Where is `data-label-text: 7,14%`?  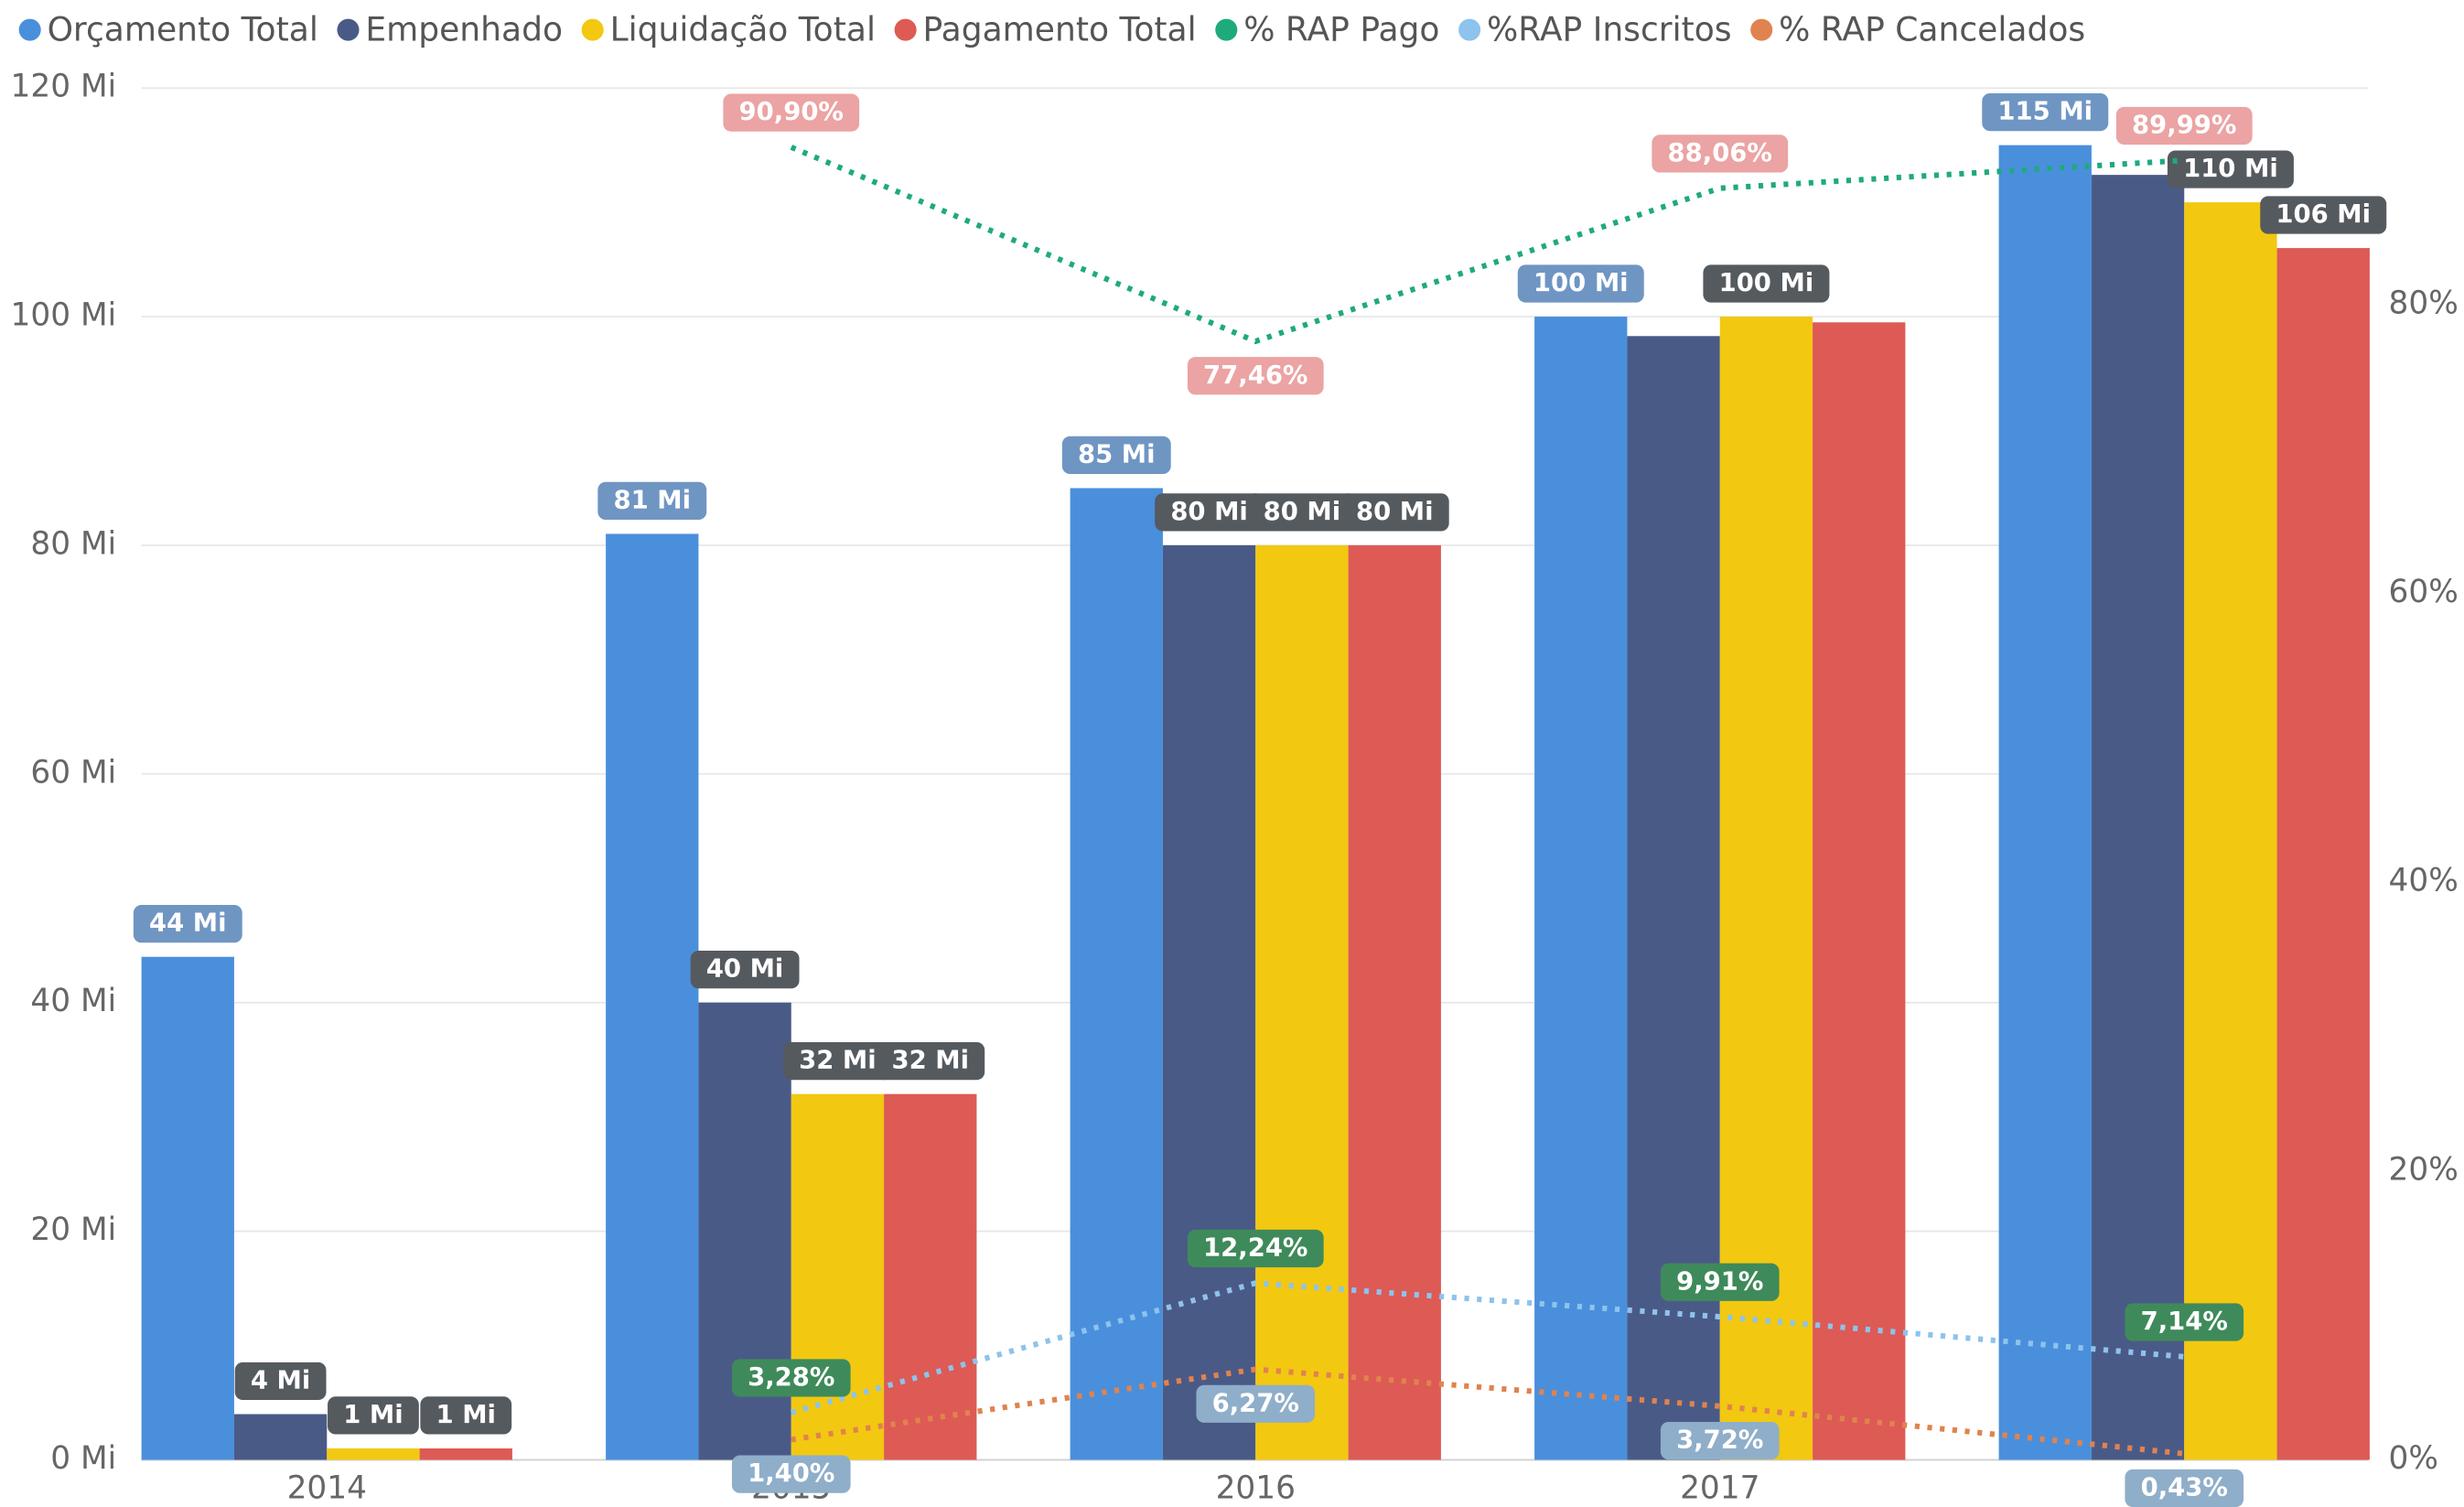
data-label-text: 7,14% is located at coordinates (2184, 1322).